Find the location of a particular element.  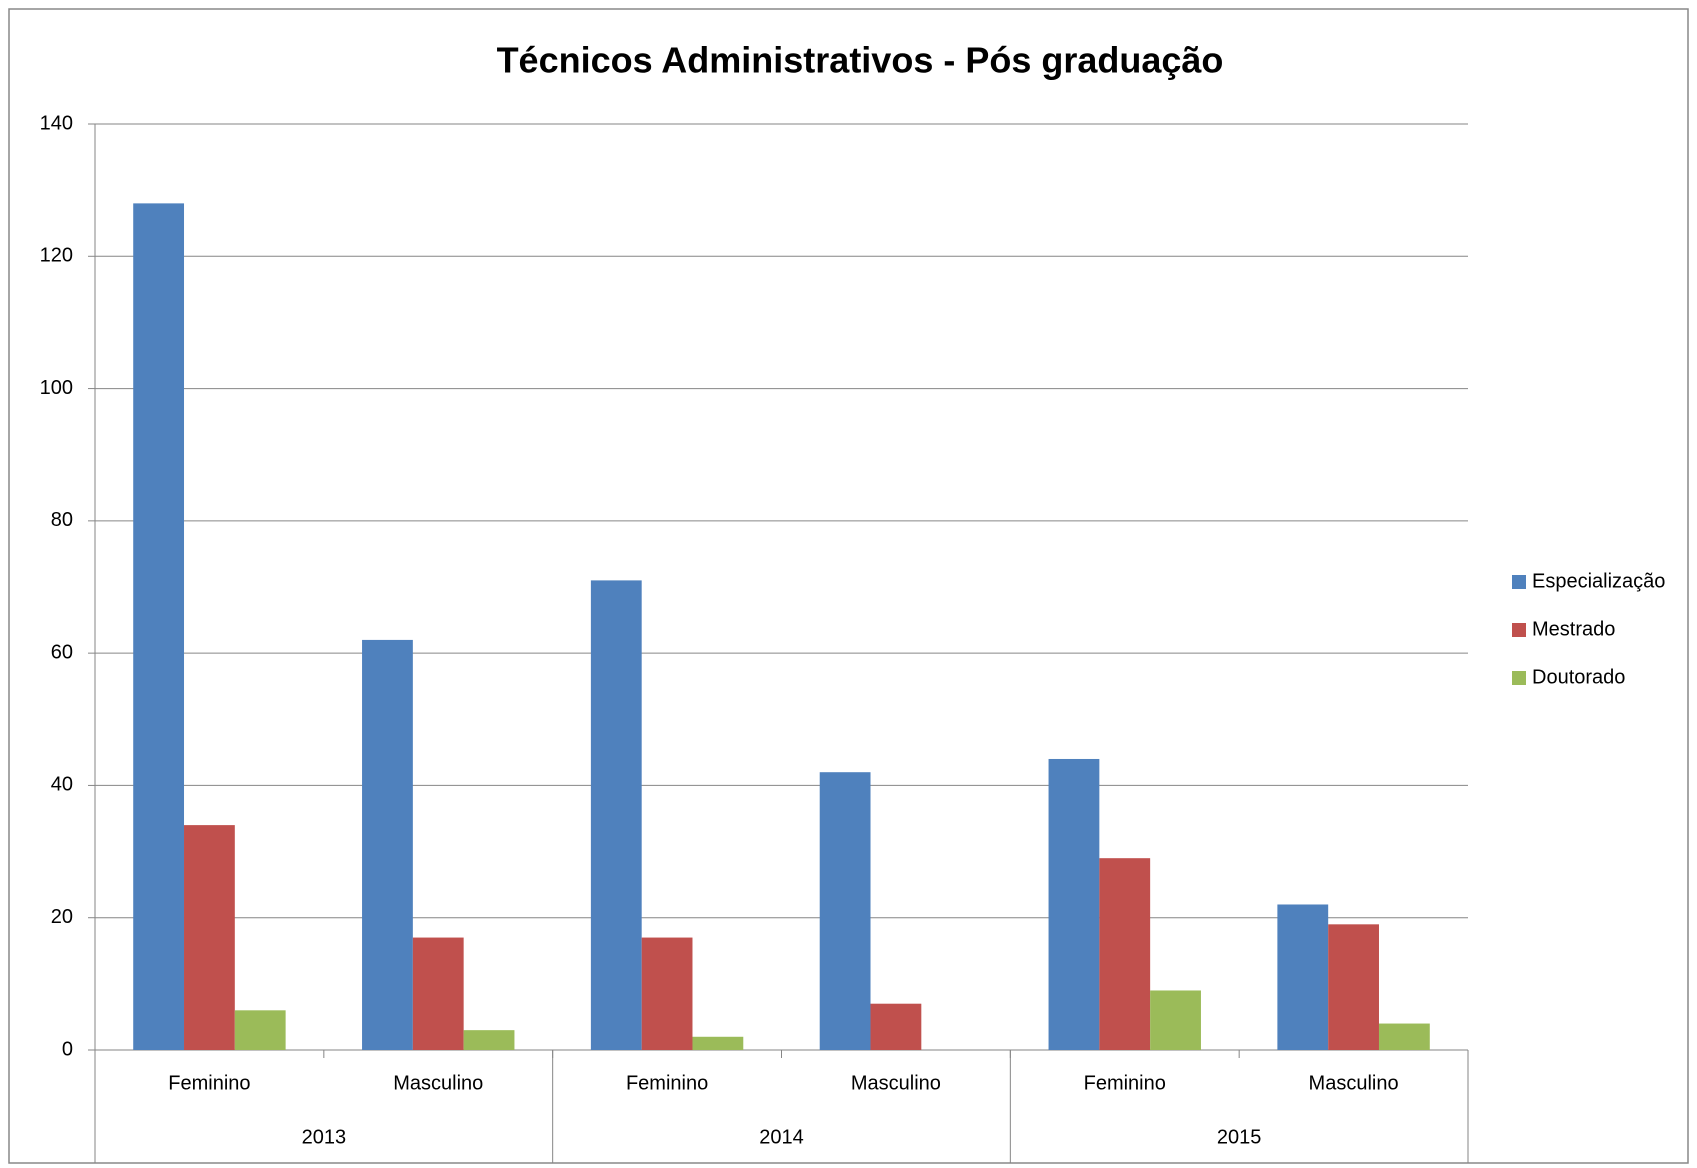

group-label: 2015 is located at coordinates (1239, 1137).